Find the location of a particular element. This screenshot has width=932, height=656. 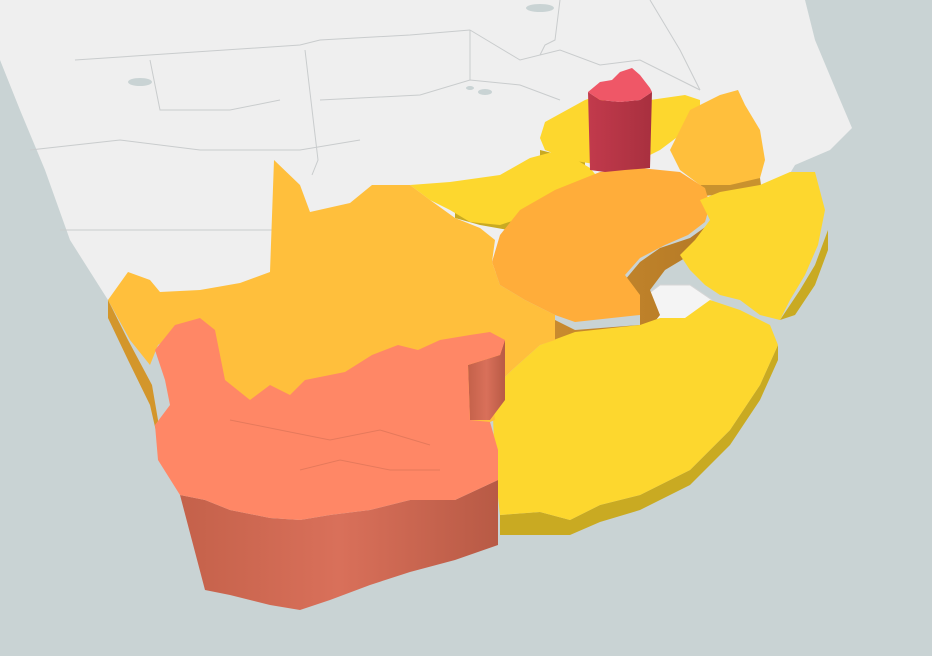

province-kwazulu-natal is located at coordinates (754, 246).